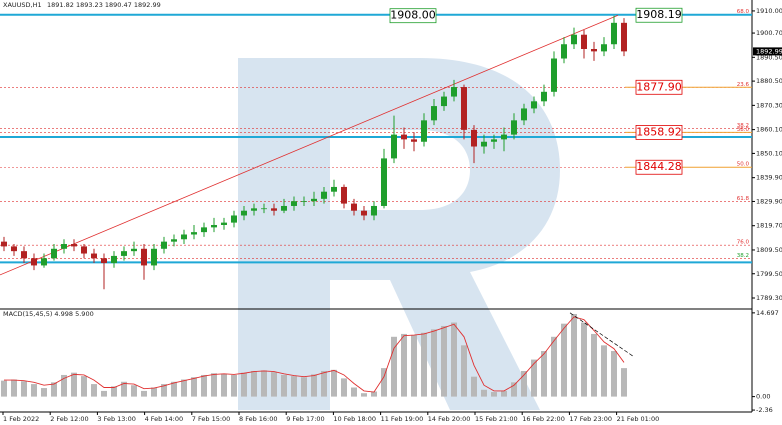  Describe the element at coordinates (496, 419) in the screenshot. I see `x-tick-label: 15 Feb 21:00` at that location.